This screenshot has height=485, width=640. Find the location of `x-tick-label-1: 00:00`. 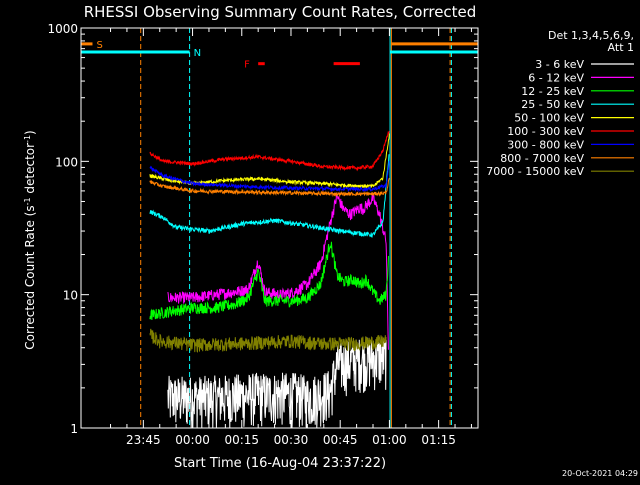

x-tick-label-1: 00:00 is located at coordinates (192, 440).